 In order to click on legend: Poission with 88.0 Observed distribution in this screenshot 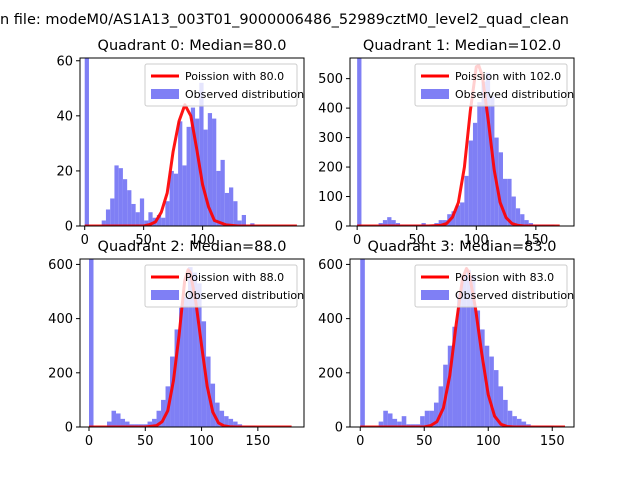, I will do `click(224, 286)`.